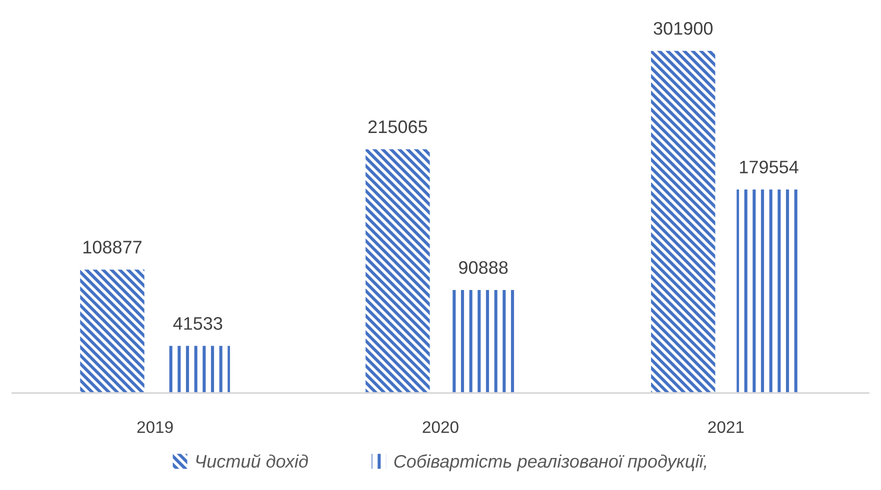 The width and height of the screenshot is (881, 490). I want to click on legend-label: Чистий дохід, so click(252, 461).